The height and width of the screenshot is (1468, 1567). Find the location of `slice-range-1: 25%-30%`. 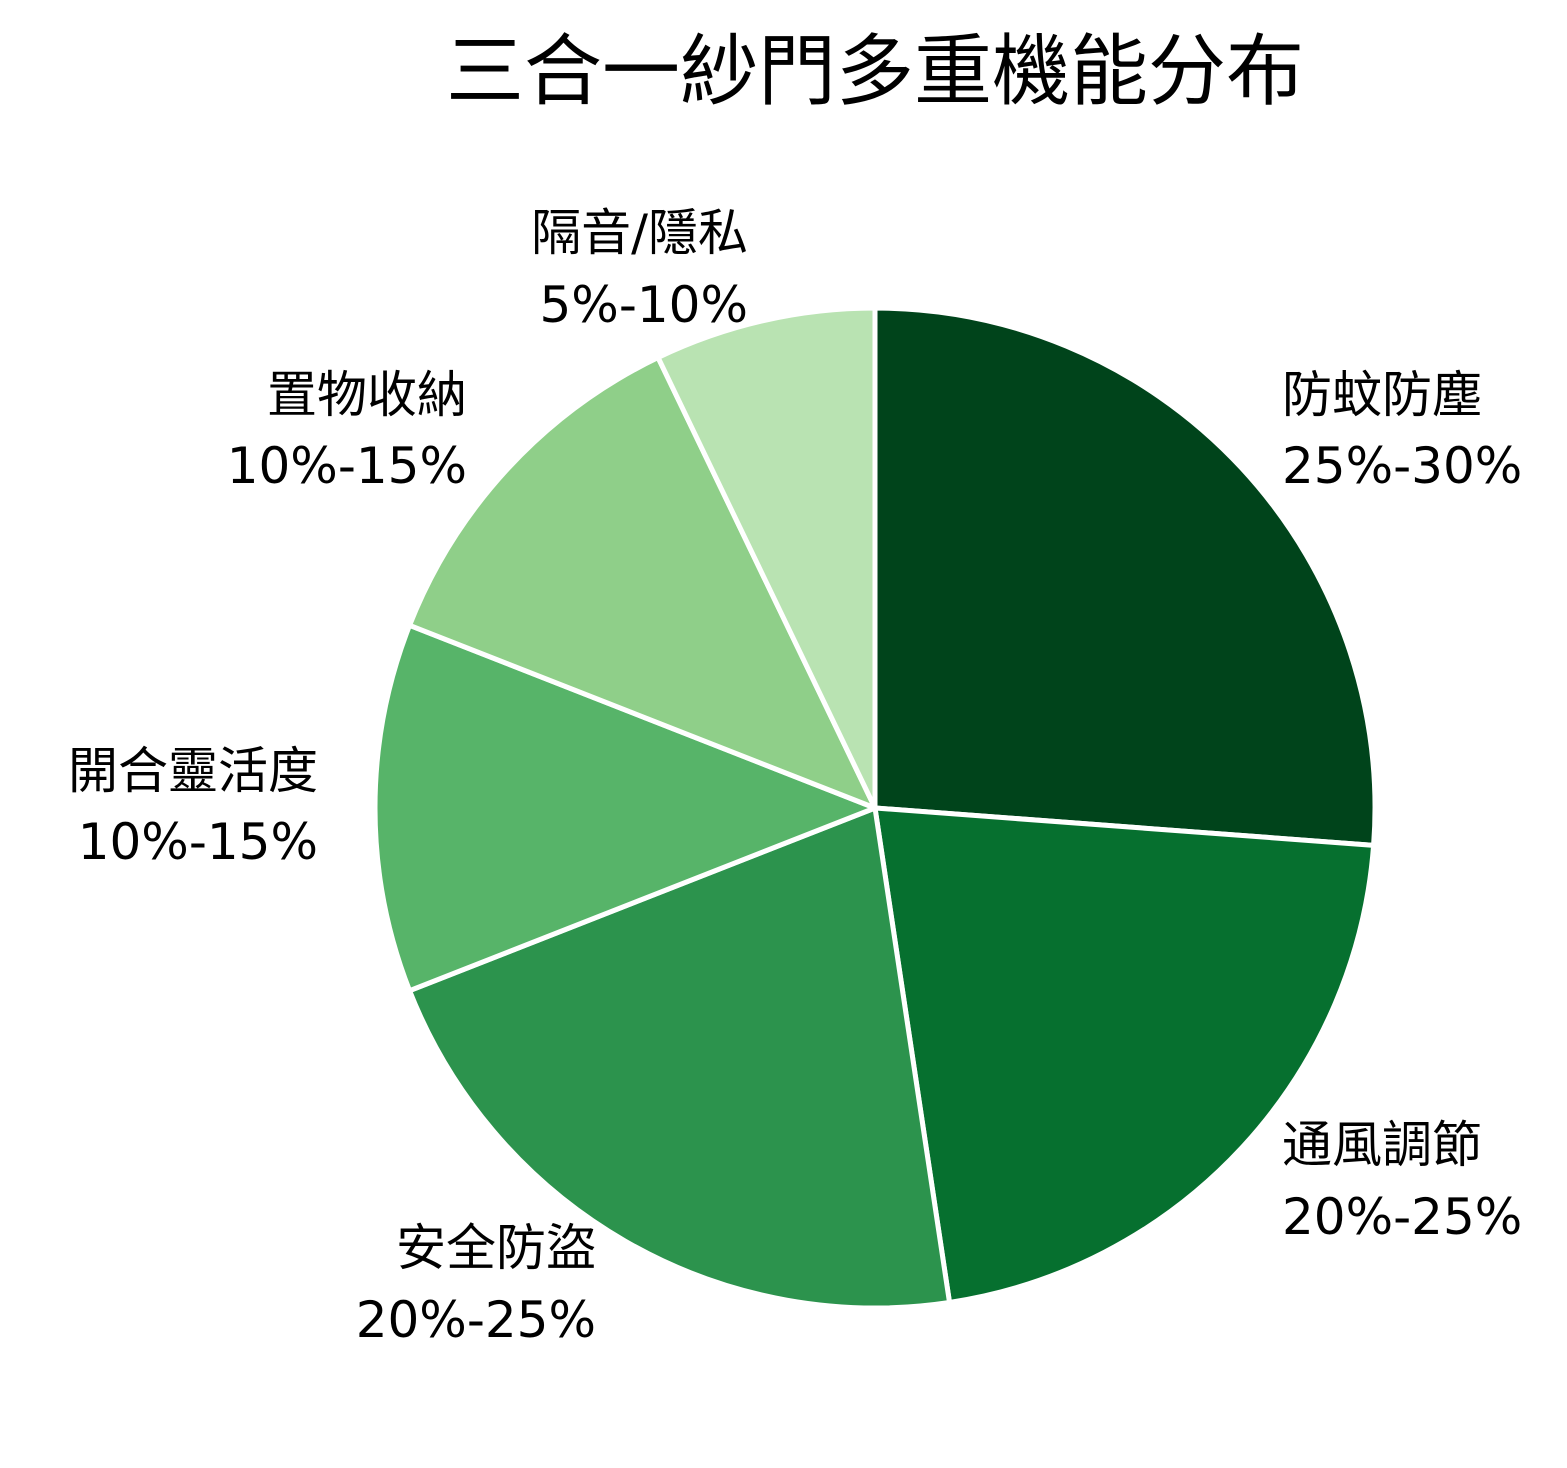

slice-range-1: 25%-30% is located at coordinates (1402, 466).